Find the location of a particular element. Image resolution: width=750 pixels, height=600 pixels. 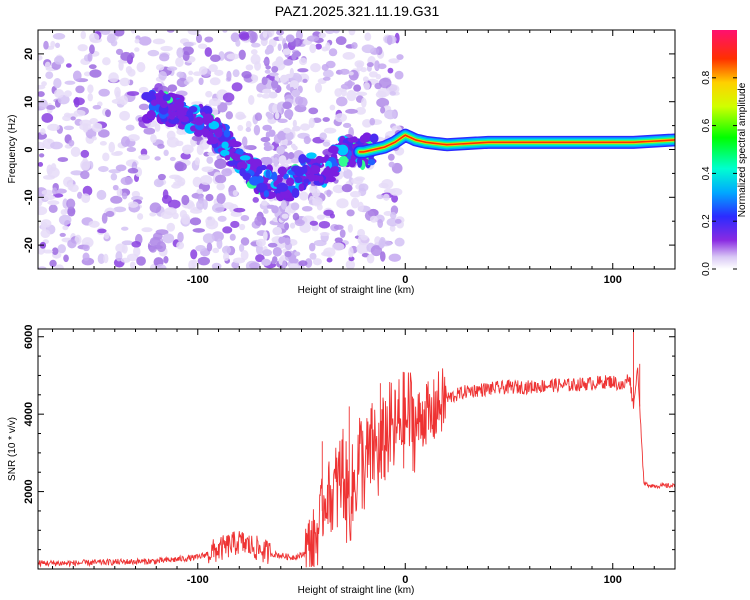

y-tick-label: 4000 is located at coordinates (29, 414).